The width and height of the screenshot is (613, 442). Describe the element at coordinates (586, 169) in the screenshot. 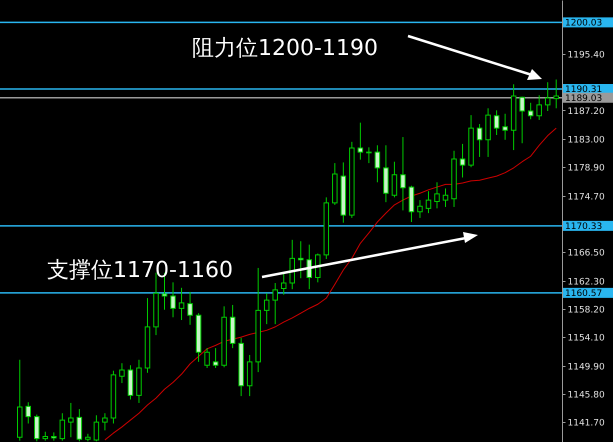

I see `y-tick-label: 1178.90` at that location.